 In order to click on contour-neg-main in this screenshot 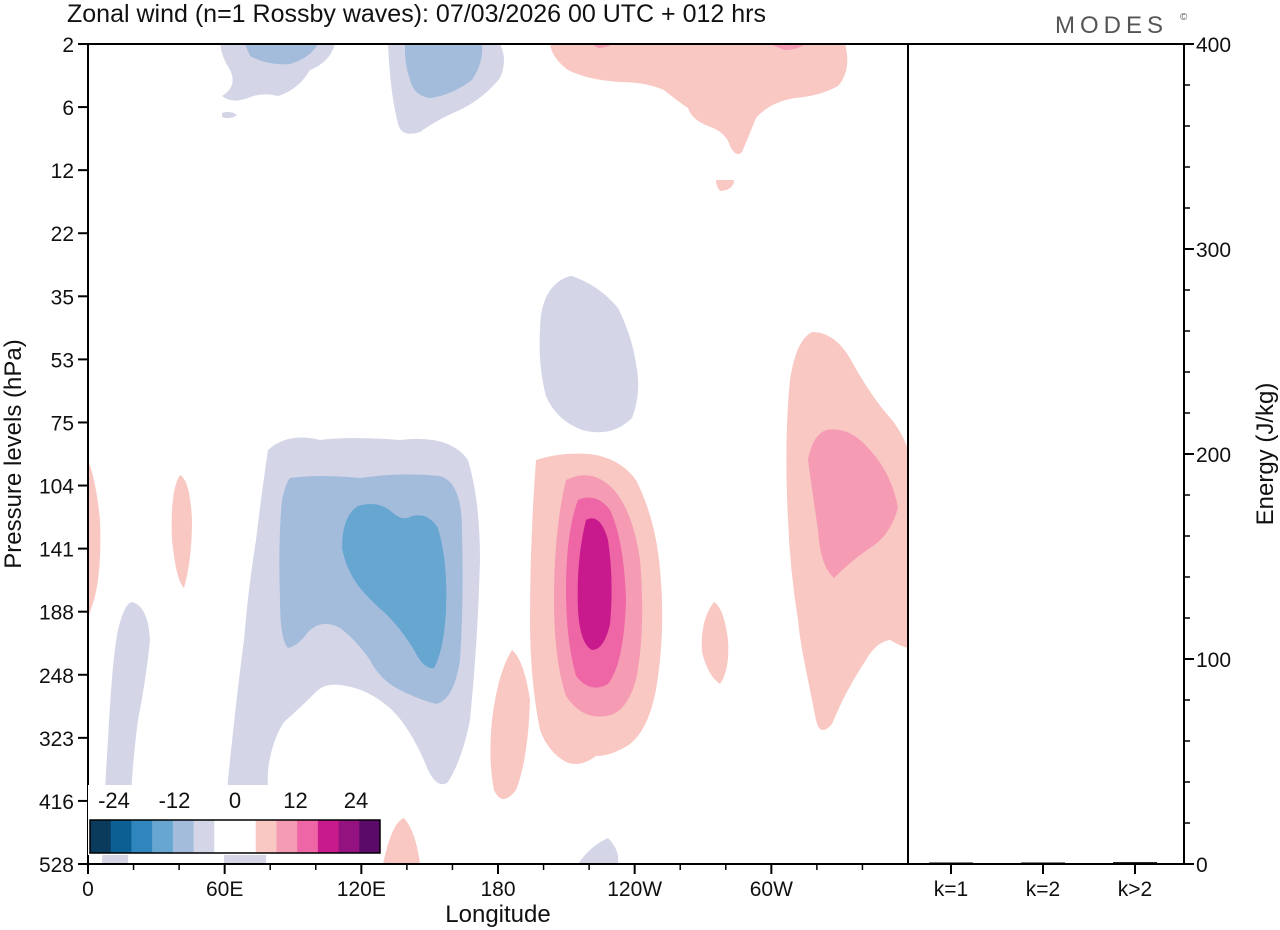, I will do `click(394, 586)`.